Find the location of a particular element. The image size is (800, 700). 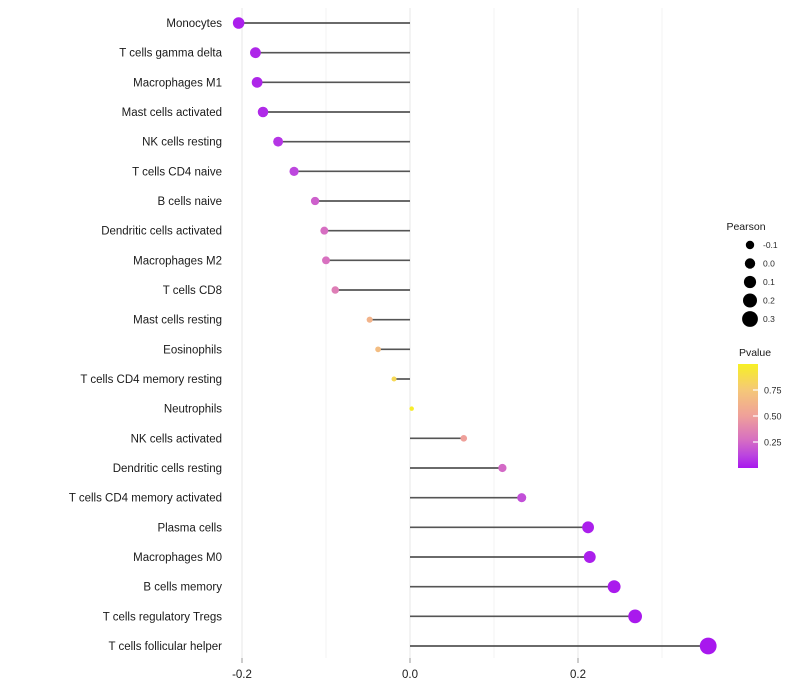

y-axis-label: Neutrophils is located at coordinates (193, 410).